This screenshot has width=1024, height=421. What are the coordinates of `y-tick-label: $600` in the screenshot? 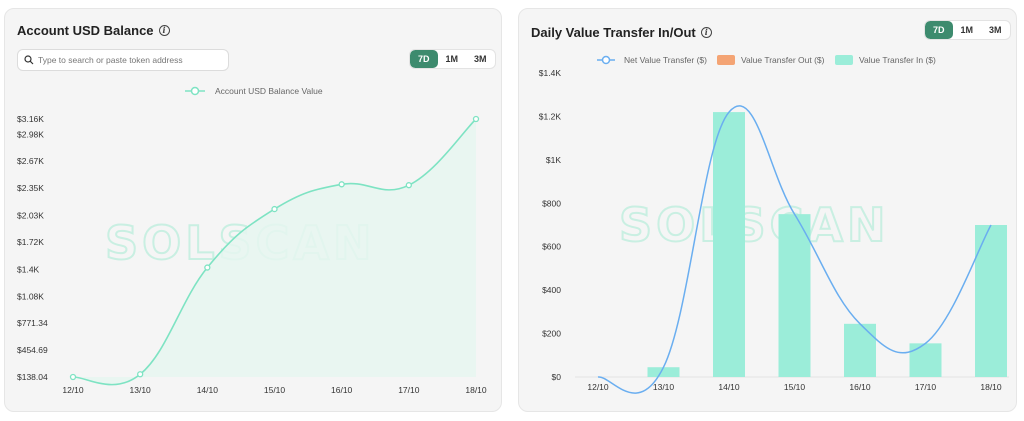 It's located at (551, 247).